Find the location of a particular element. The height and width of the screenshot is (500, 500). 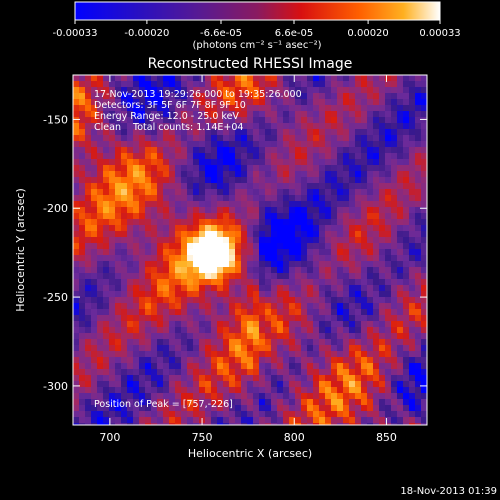

annotation-detectors: Detectors: 3F 5F 6F 7F 8F 9F 10 is located at coordinates (170, 105).